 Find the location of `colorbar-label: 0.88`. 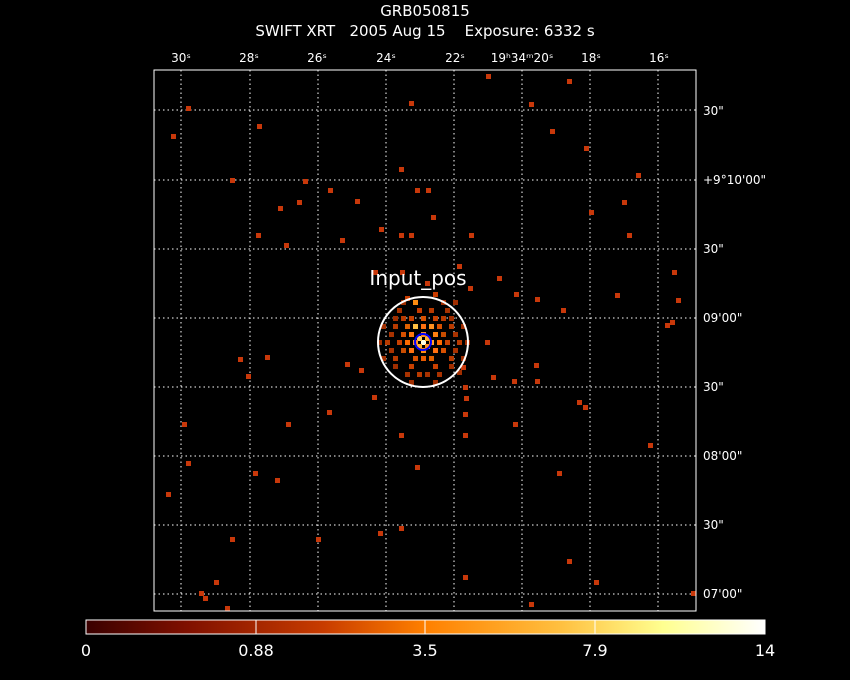

colorbar-label: 0.88 is located at coordinates (256, 650).